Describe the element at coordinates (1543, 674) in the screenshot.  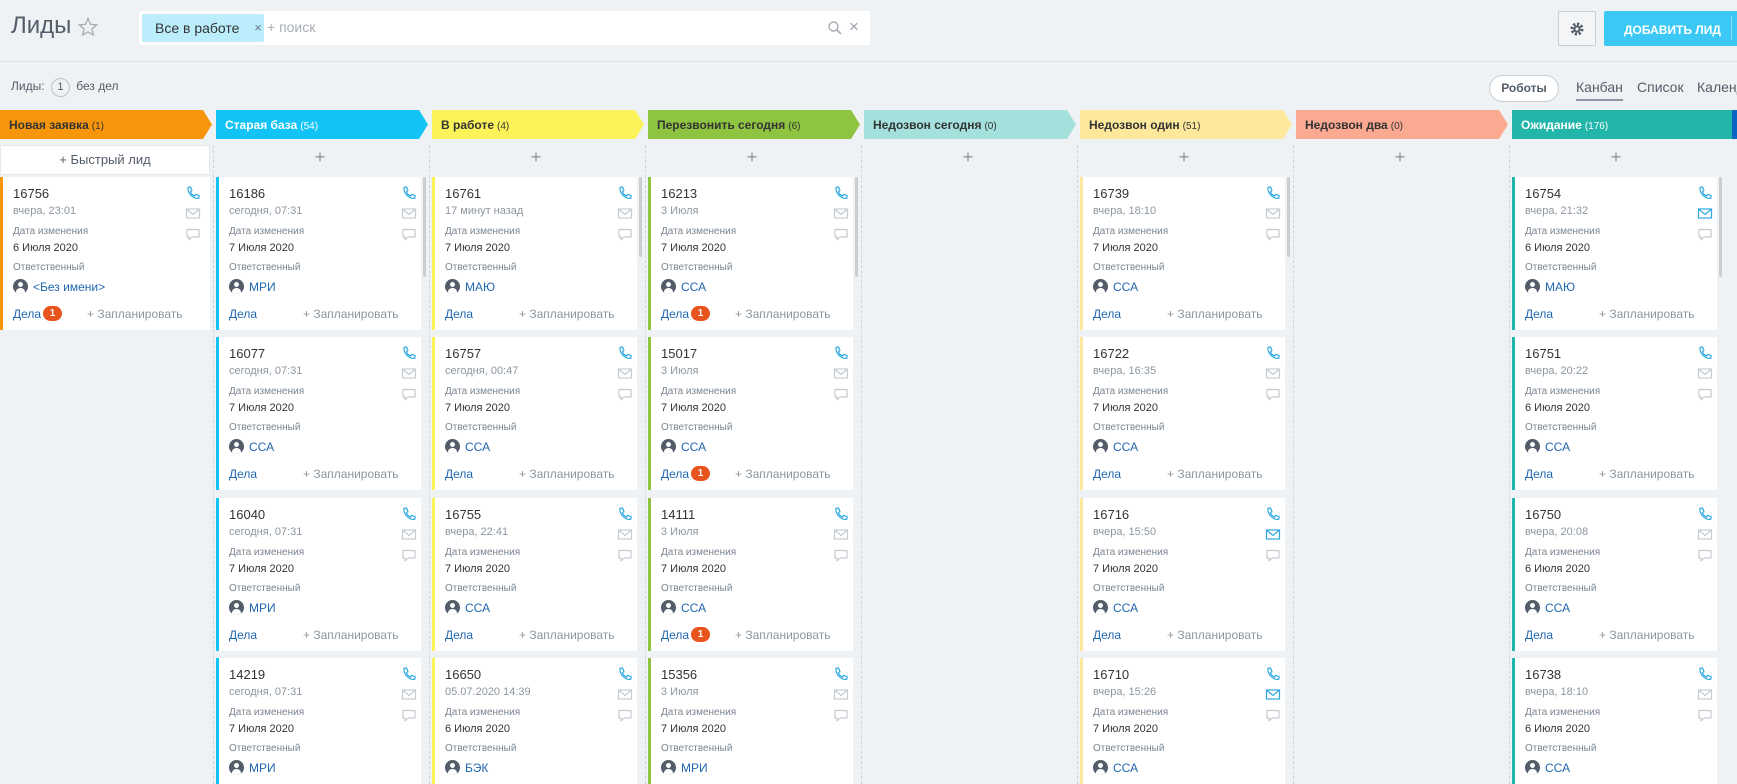
I see `lead-id: 16738` at that location.